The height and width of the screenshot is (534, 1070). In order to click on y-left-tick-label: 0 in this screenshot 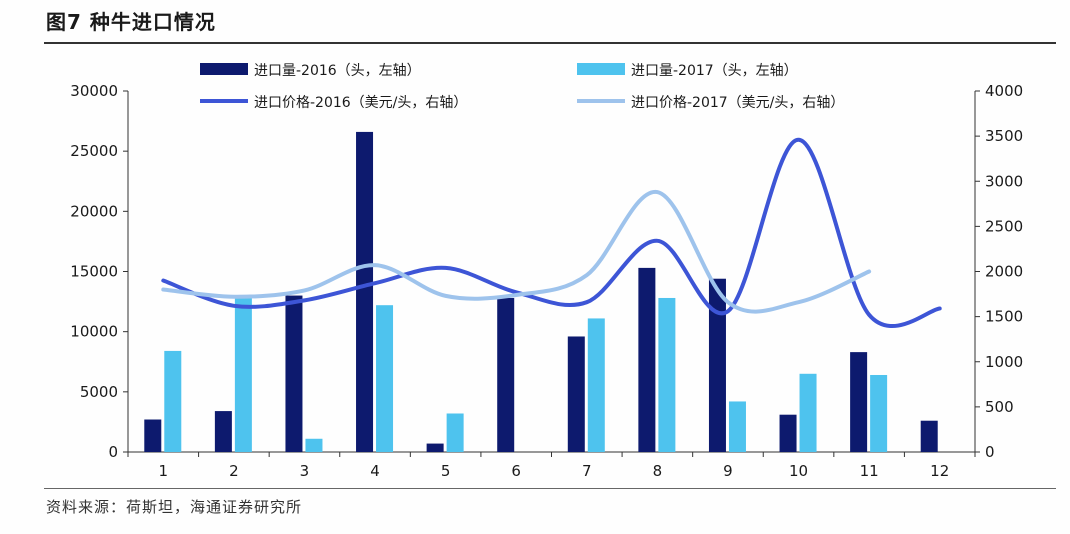, I will do `click(113, 452)`.